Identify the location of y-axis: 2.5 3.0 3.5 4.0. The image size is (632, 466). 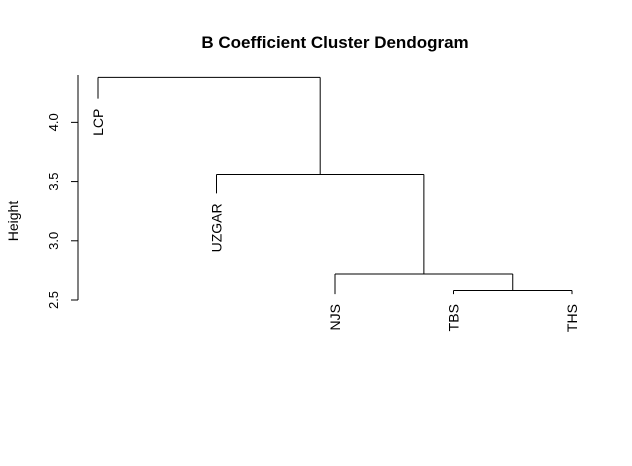
(62, 192).